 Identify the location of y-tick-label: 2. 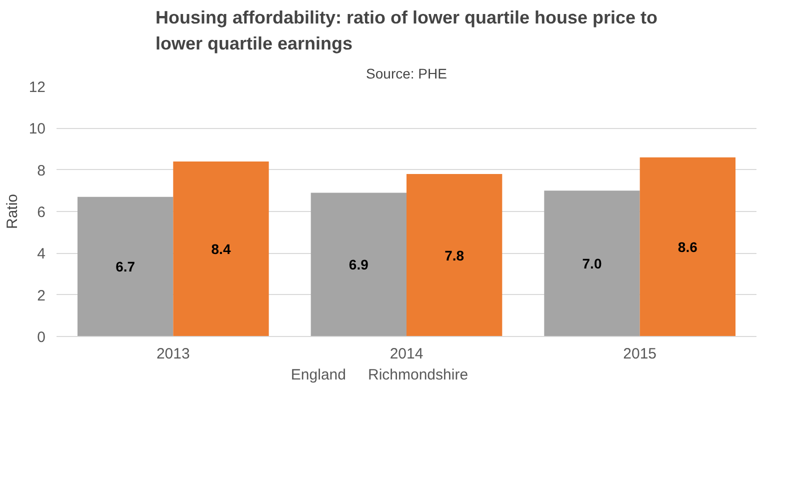
(41, 295).